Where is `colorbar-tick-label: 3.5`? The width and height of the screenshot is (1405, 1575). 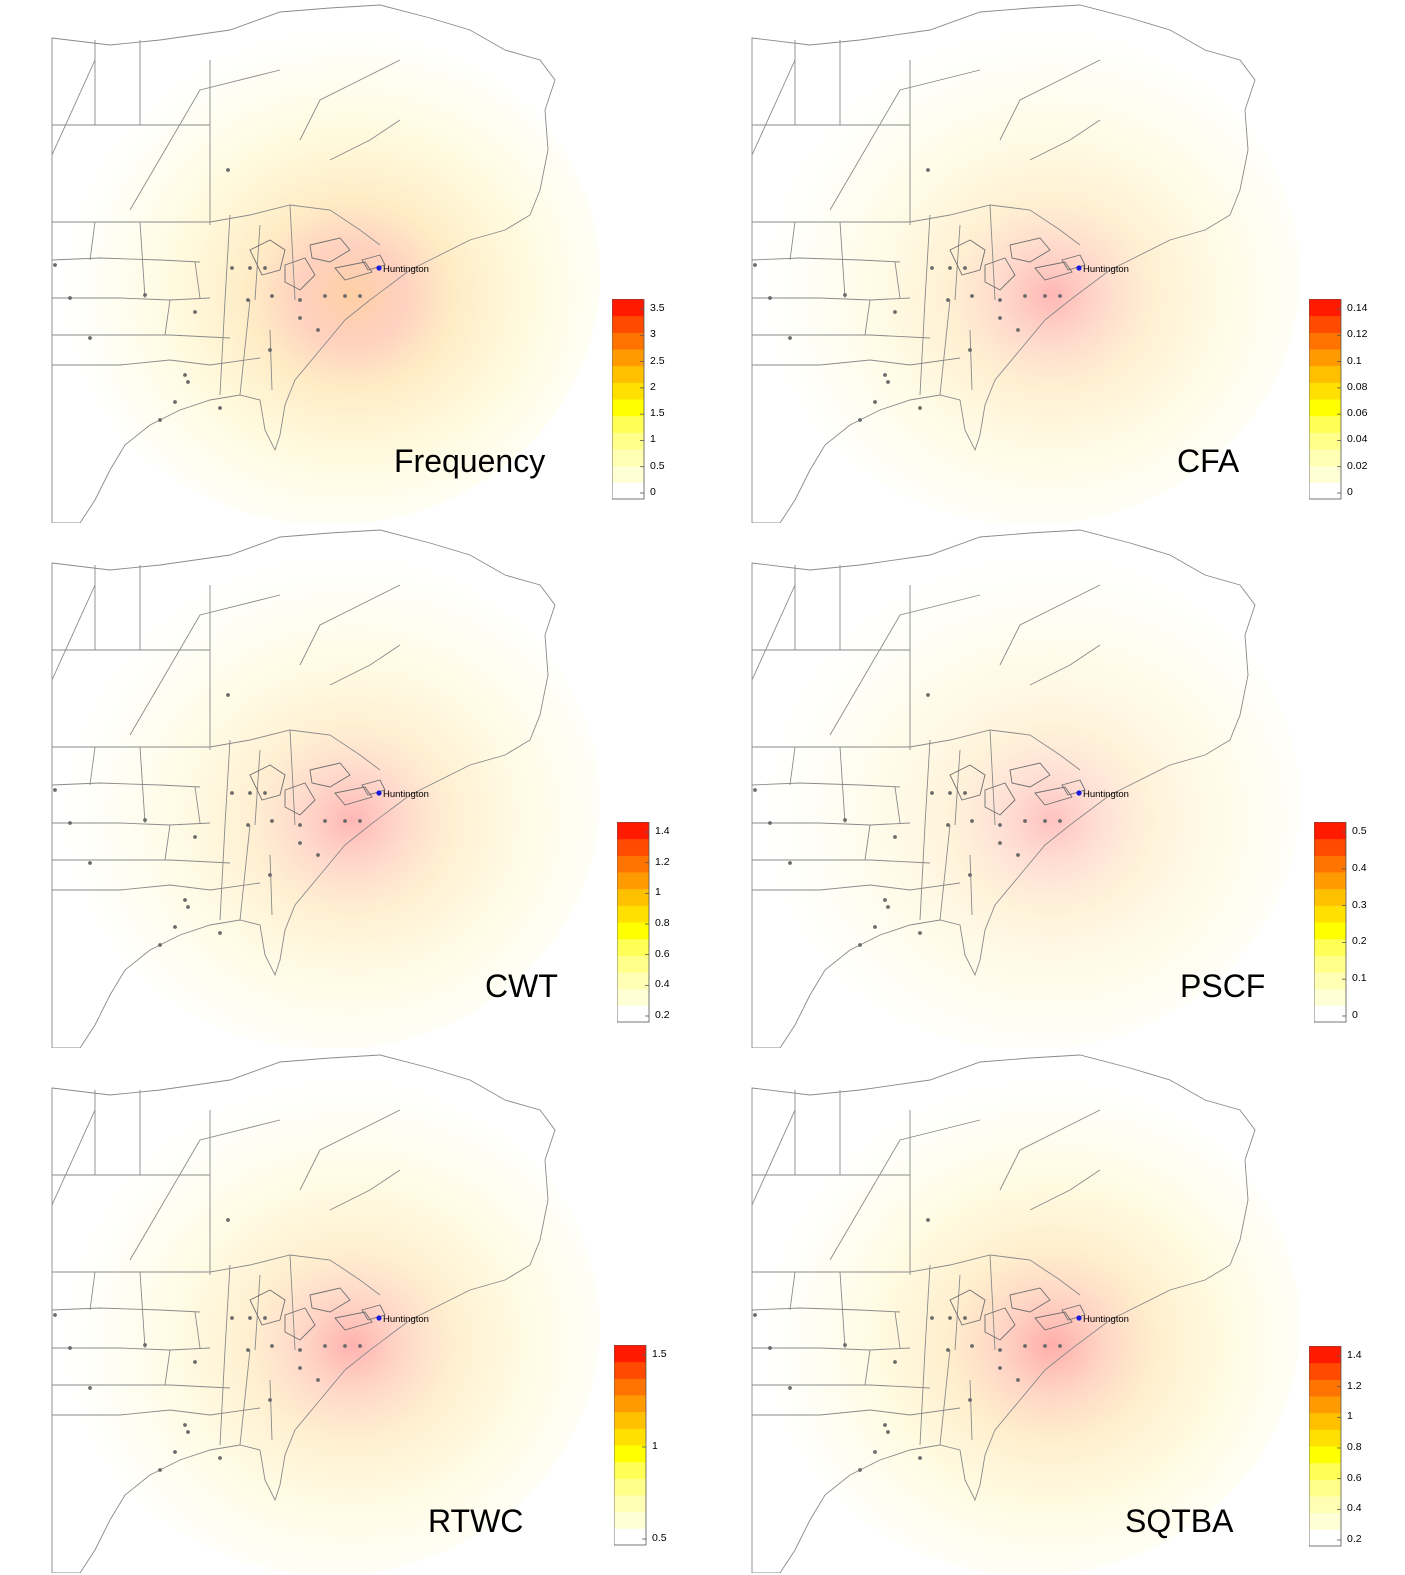 colorbar-tick-label: 3.5 is located at coordinates (657, 308).